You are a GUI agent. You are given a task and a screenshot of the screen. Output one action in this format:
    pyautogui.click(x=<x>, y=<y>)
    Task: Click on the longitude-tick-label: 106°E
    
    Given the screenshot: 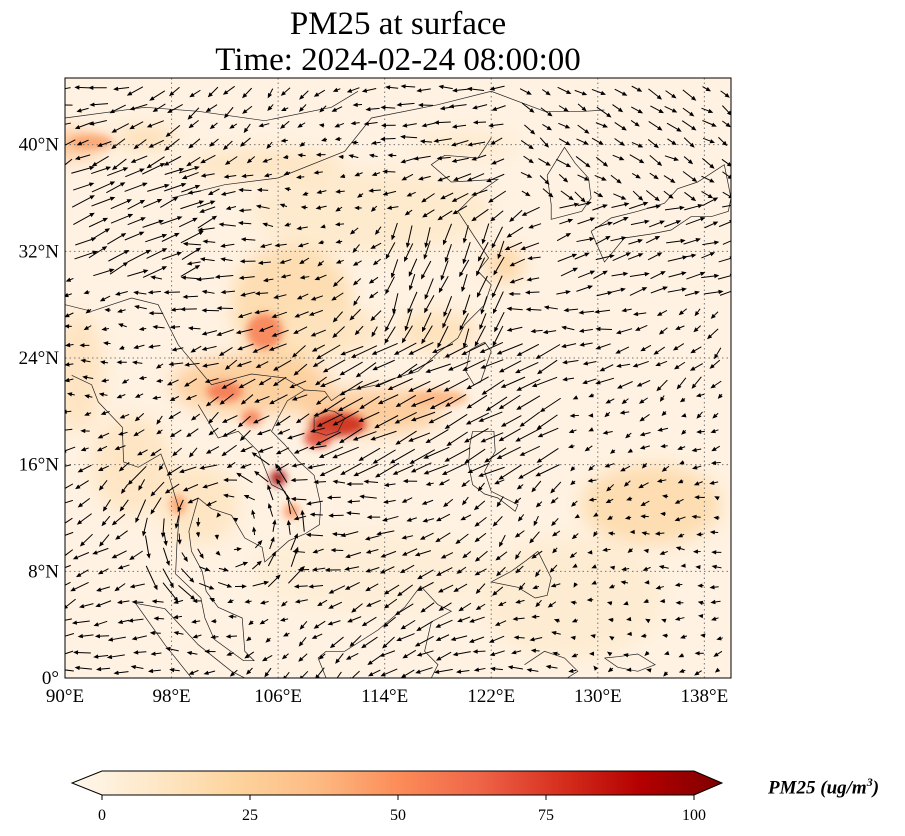 What is the action you would take?
    pyautogui.click(x=278, y=696)
    